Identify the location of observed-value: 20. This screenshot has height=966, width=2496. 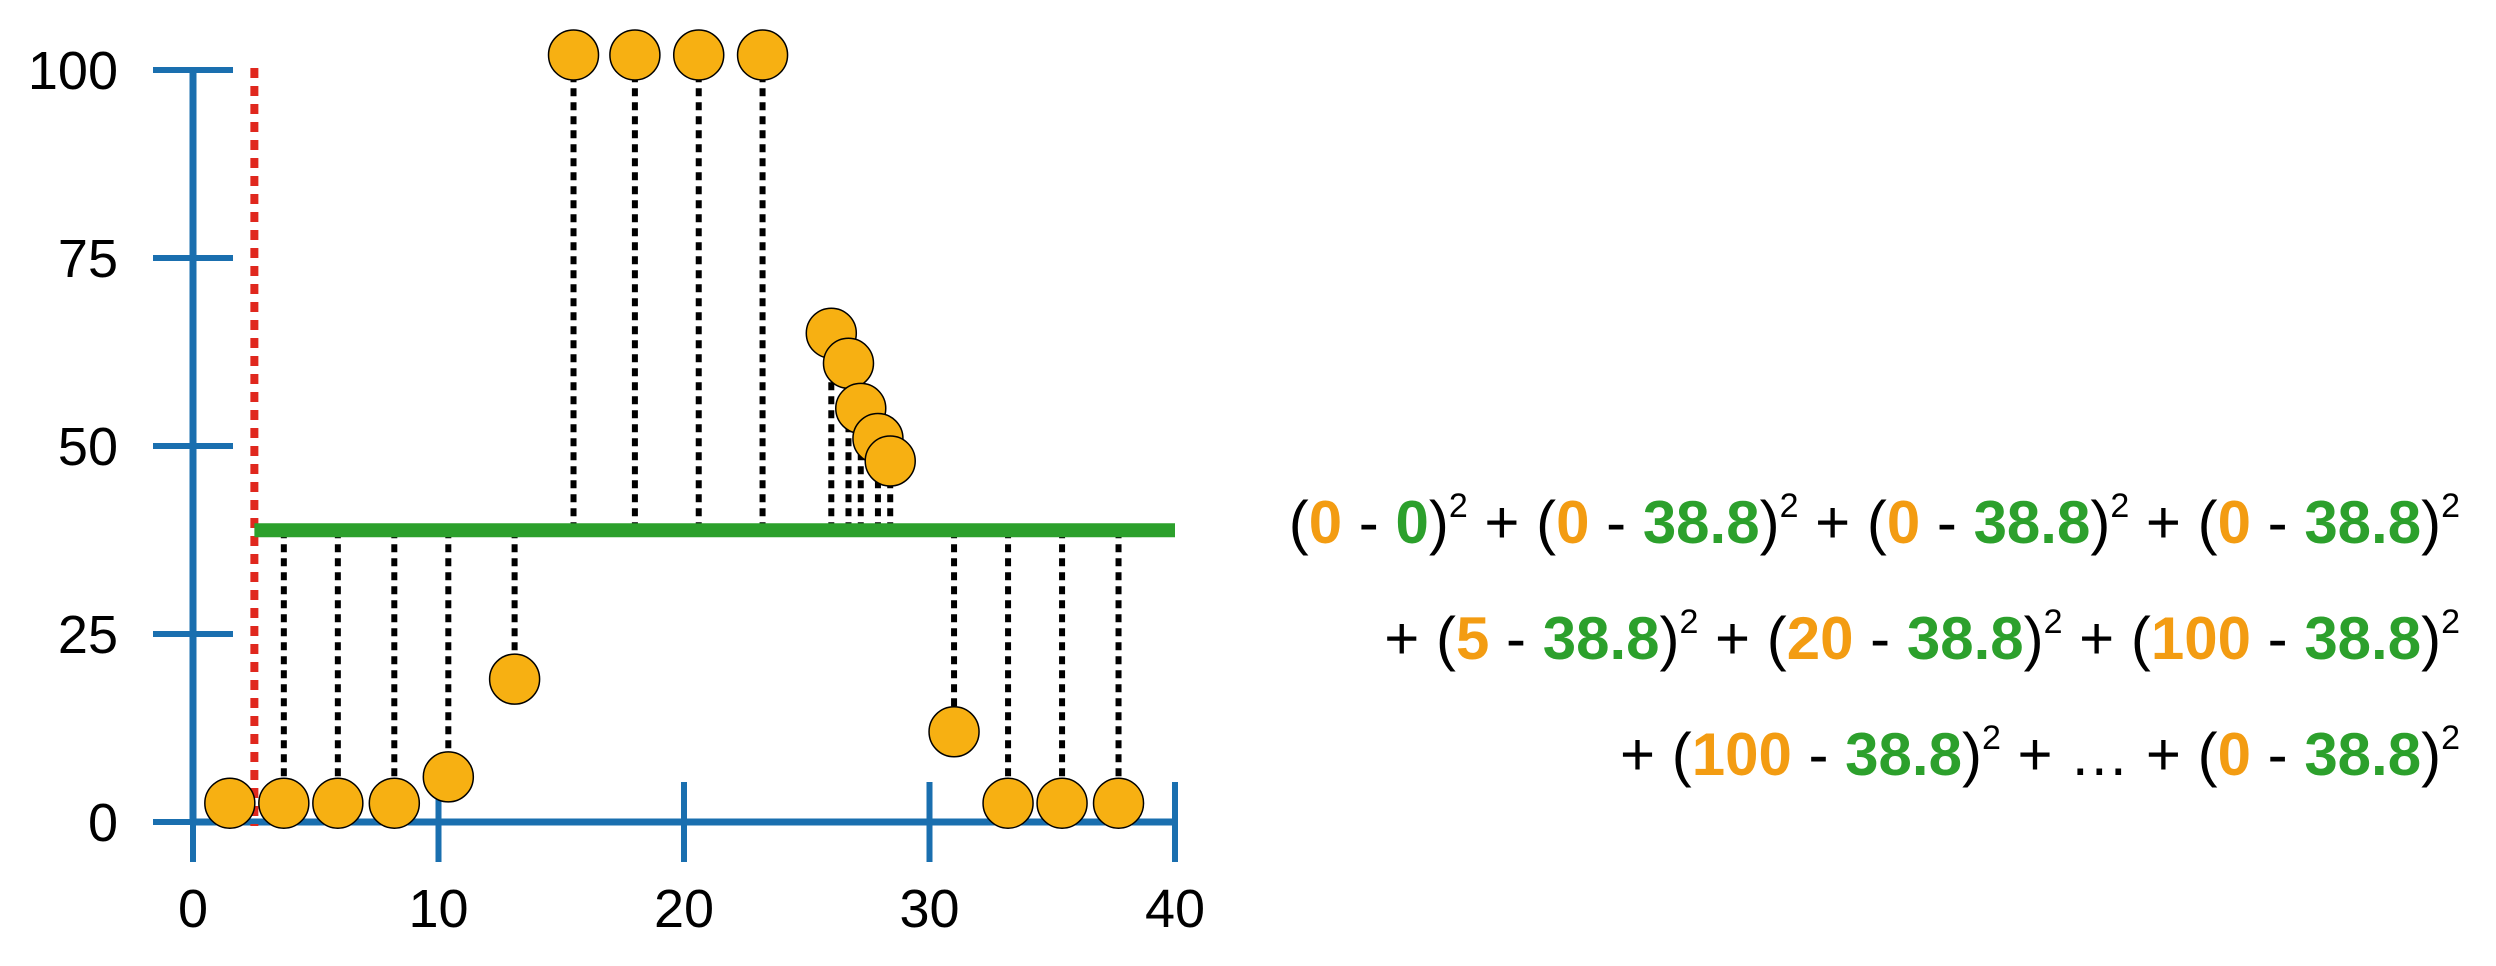
(1820, 638).